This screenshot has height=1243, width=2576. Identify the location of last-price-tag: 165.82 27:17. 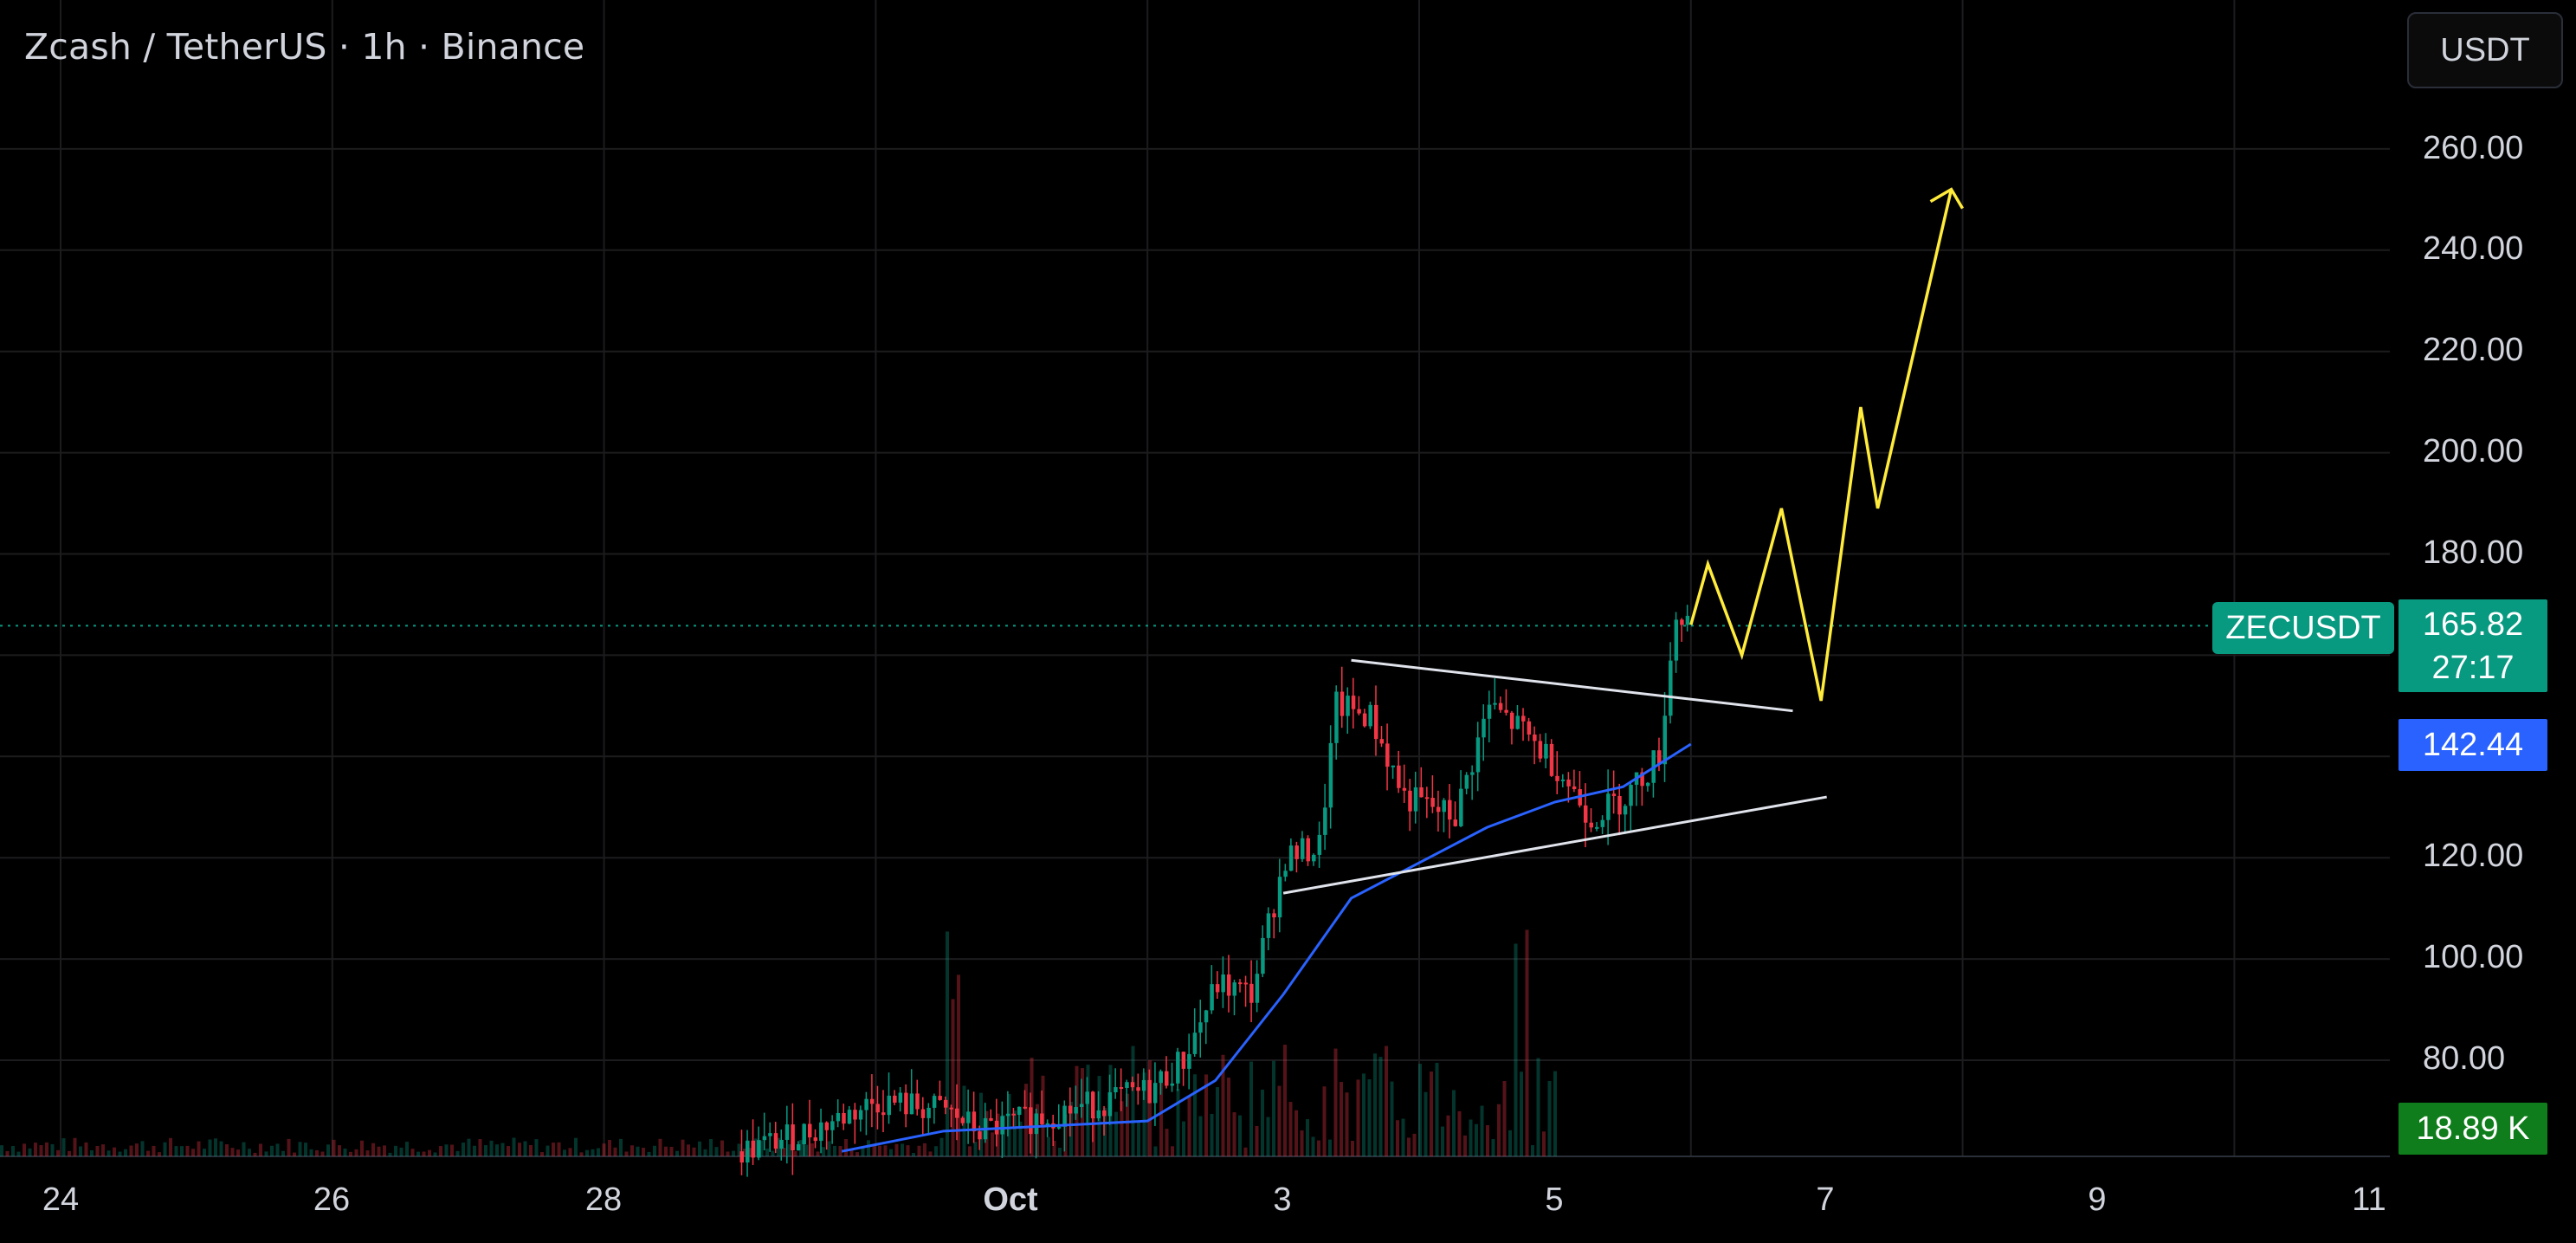
(2472, 645).